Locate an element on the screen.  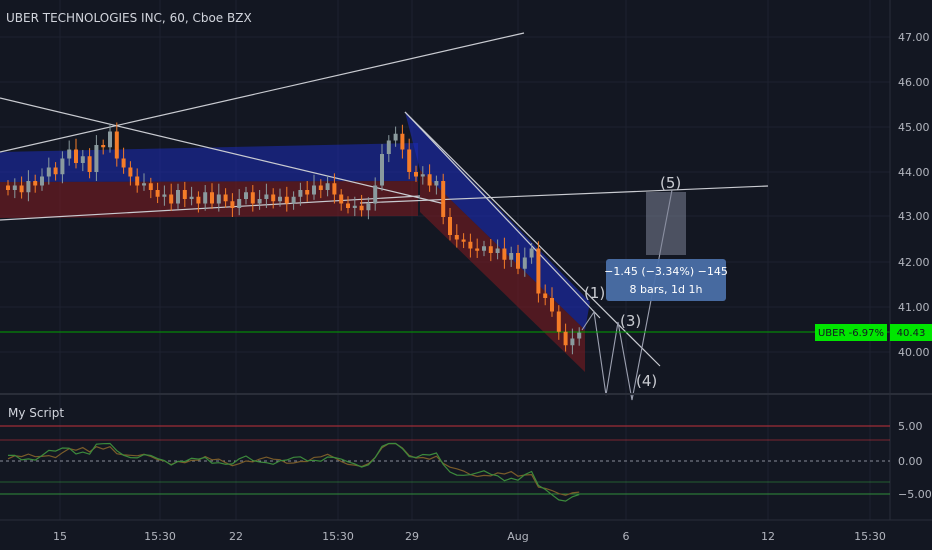
falling-red-channel is located at coordinates (502, 271).